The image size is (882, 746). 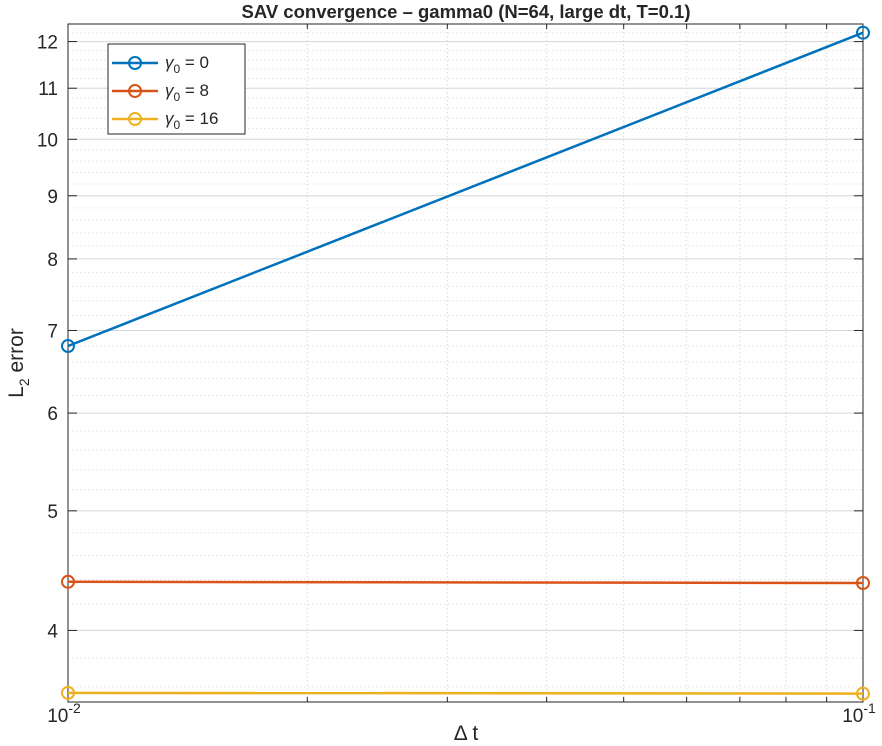 I want to click on y-tick-label: 11, so click(x=48, y=89).